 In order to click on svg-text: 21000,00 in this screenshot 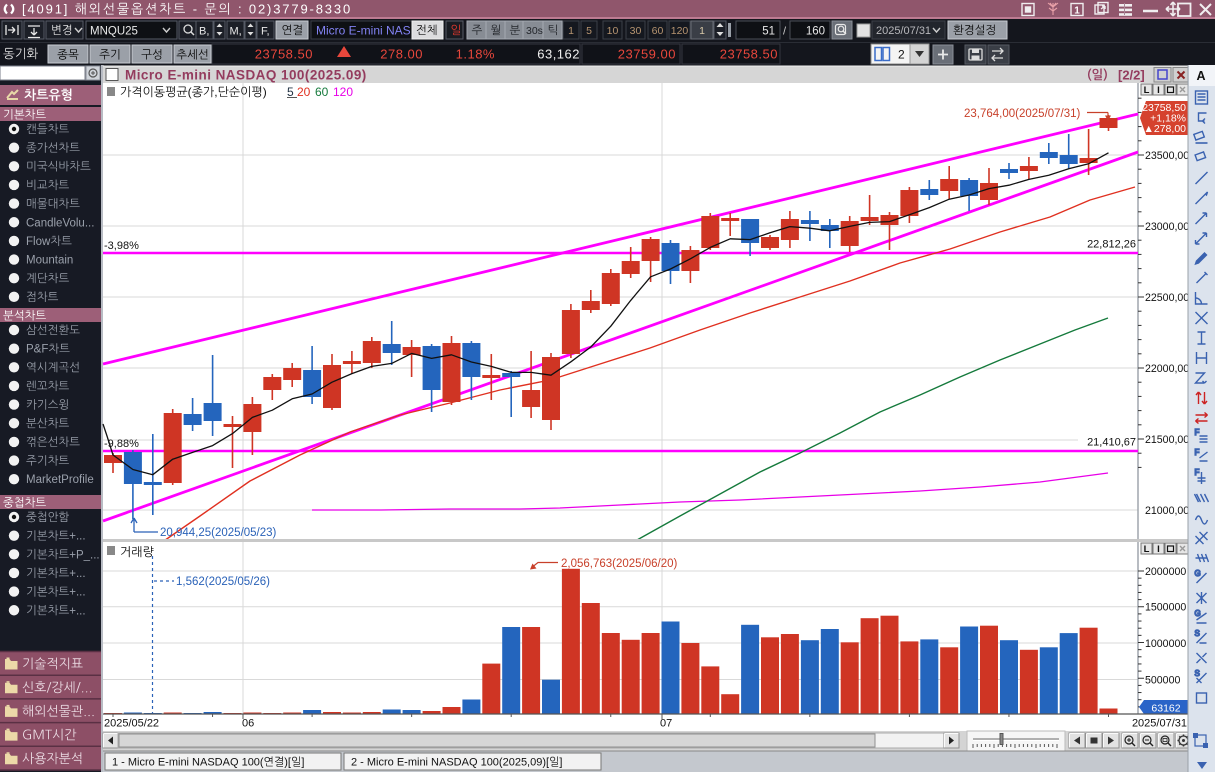, I will do `click(1167, 511)`.